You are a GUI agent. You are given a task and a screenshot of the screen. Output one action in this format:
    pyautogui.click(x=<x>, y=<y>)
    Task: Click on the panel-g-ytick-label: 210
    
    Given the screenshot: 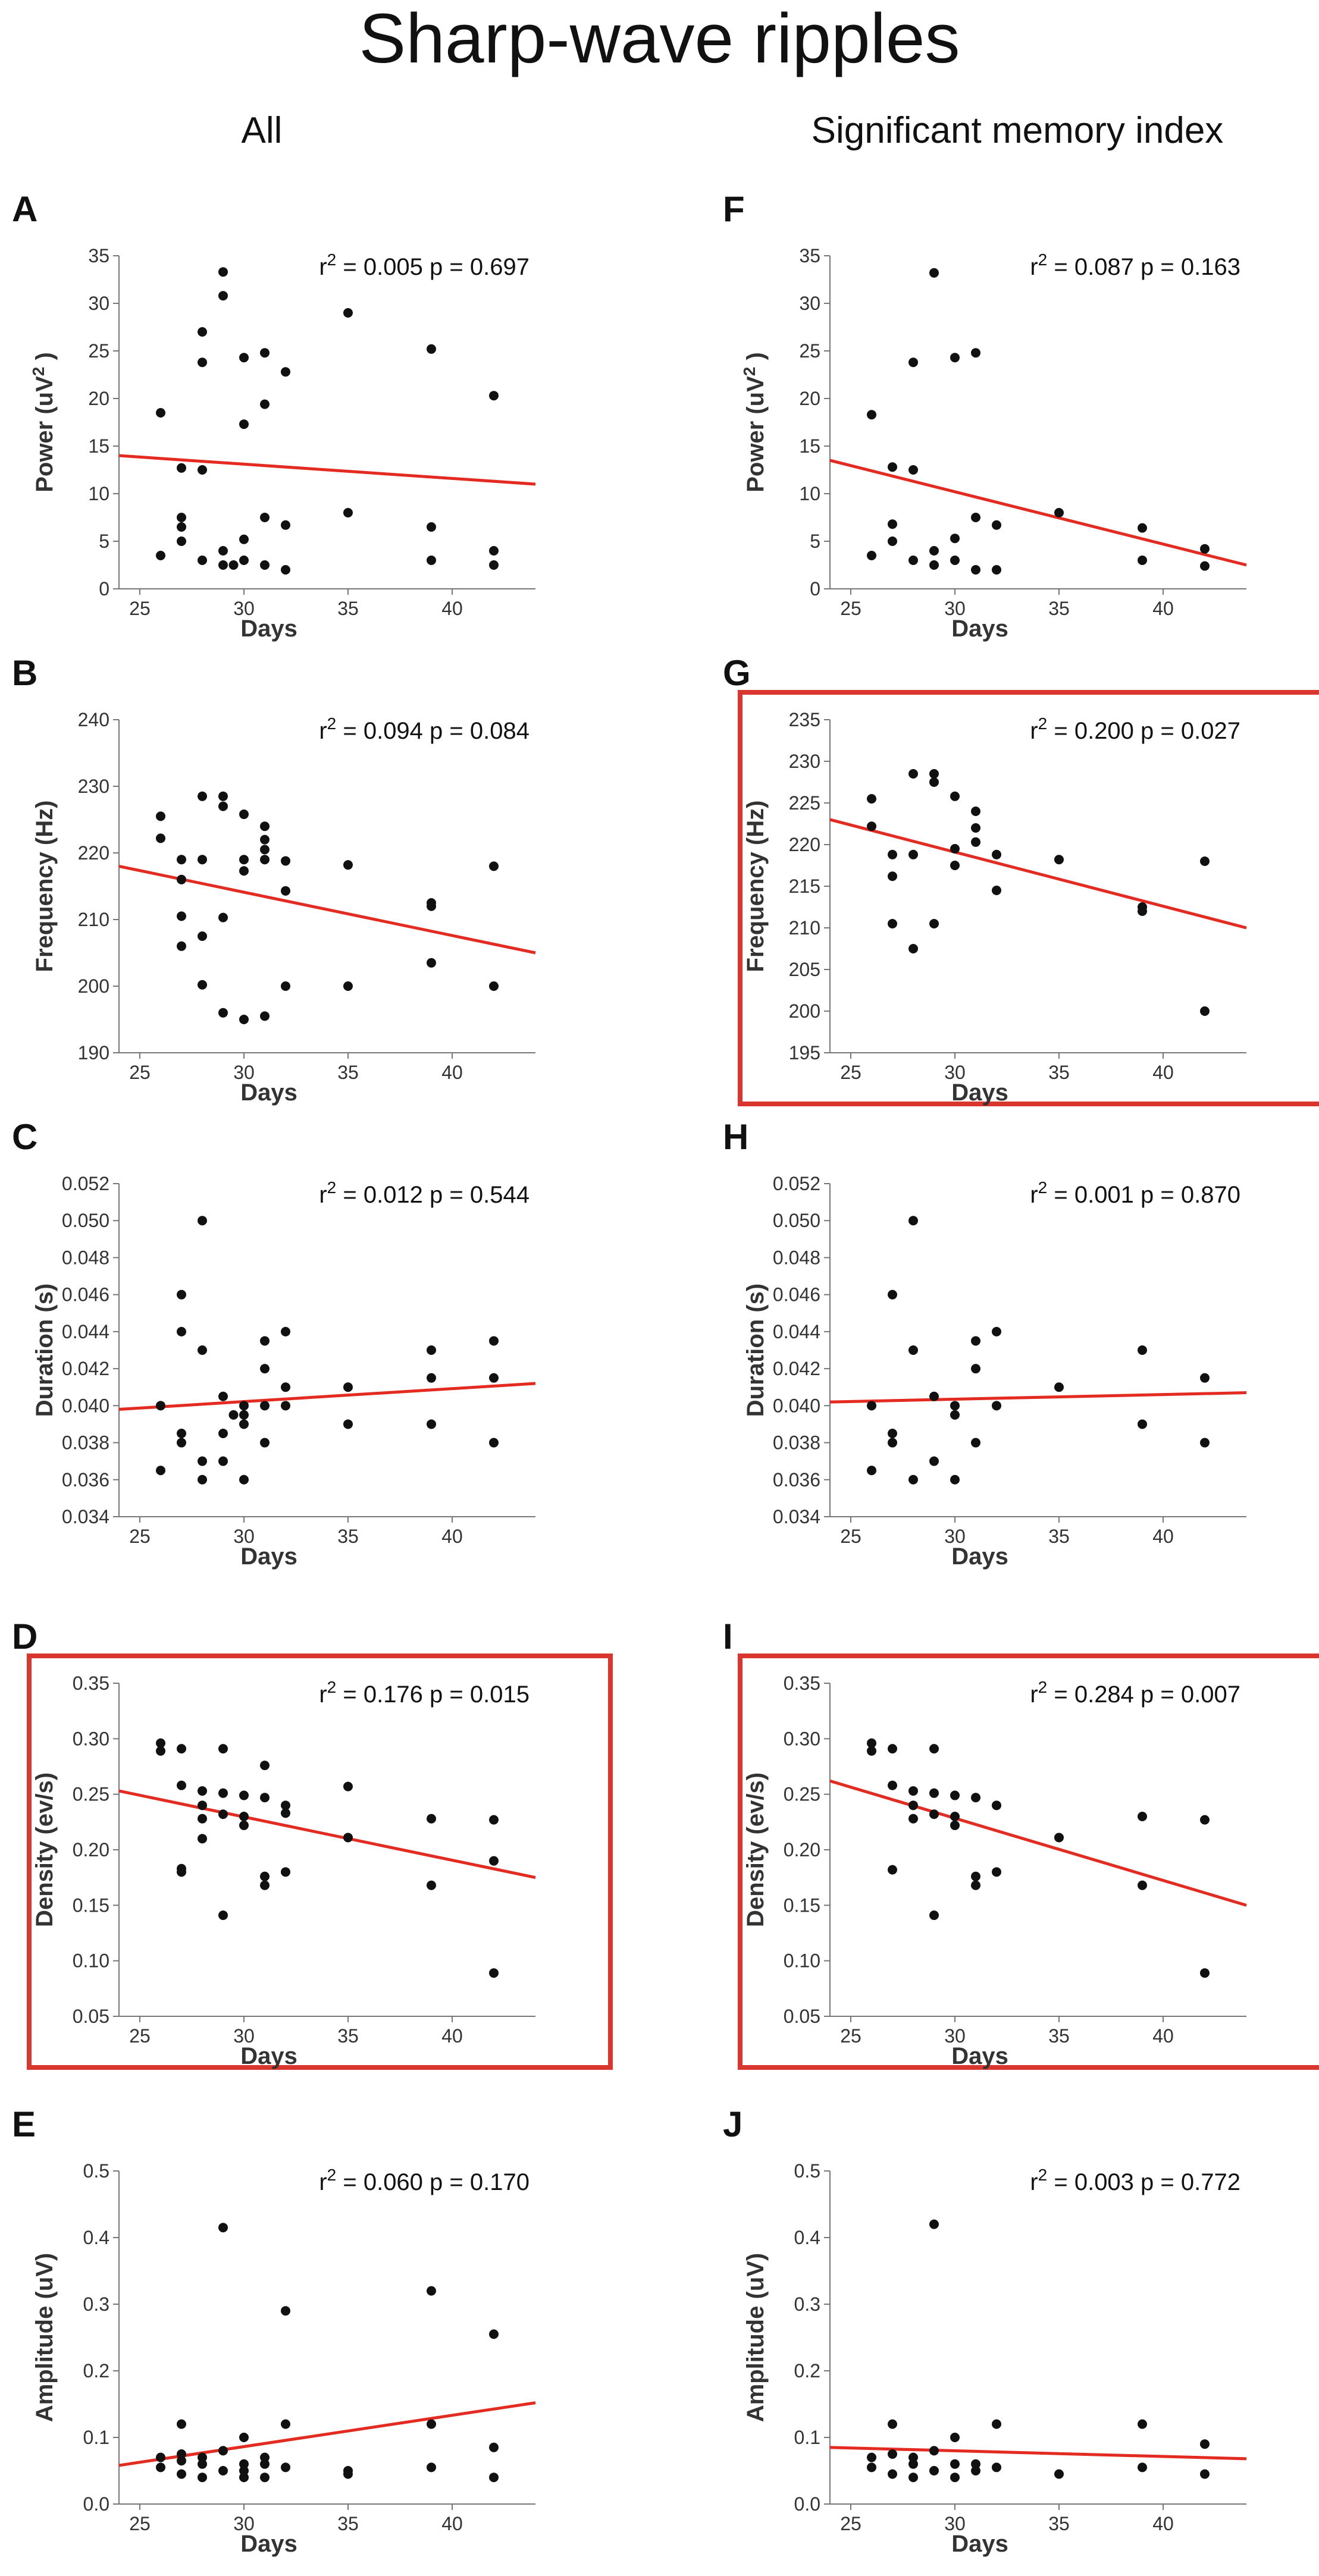 What is the action you would take?
    pyautogui.click(x=805, y=928)
    